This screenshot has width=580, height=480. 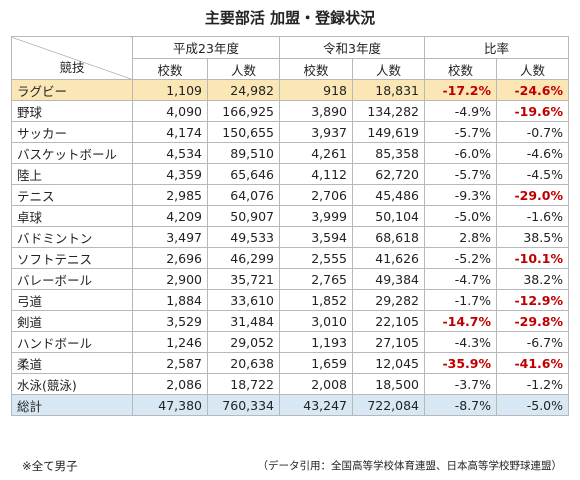 What do you see at coordinates (316, 153) in the screenshot?
I see `value-cell: 4,261` at bounding box center [316, 153].